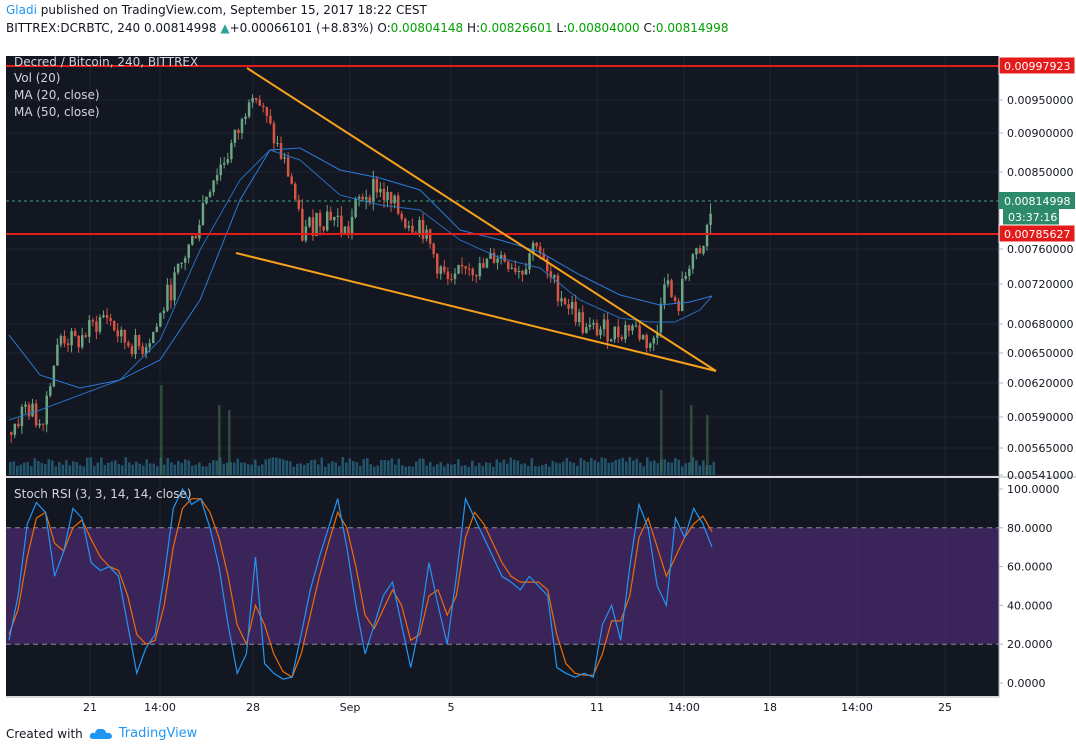 The width and height of the screenshot is (1076, 752). What do you see at coordinates (562, 28) in the screenshot?
I see `low-label: L:` at bounding box center [562, 28].